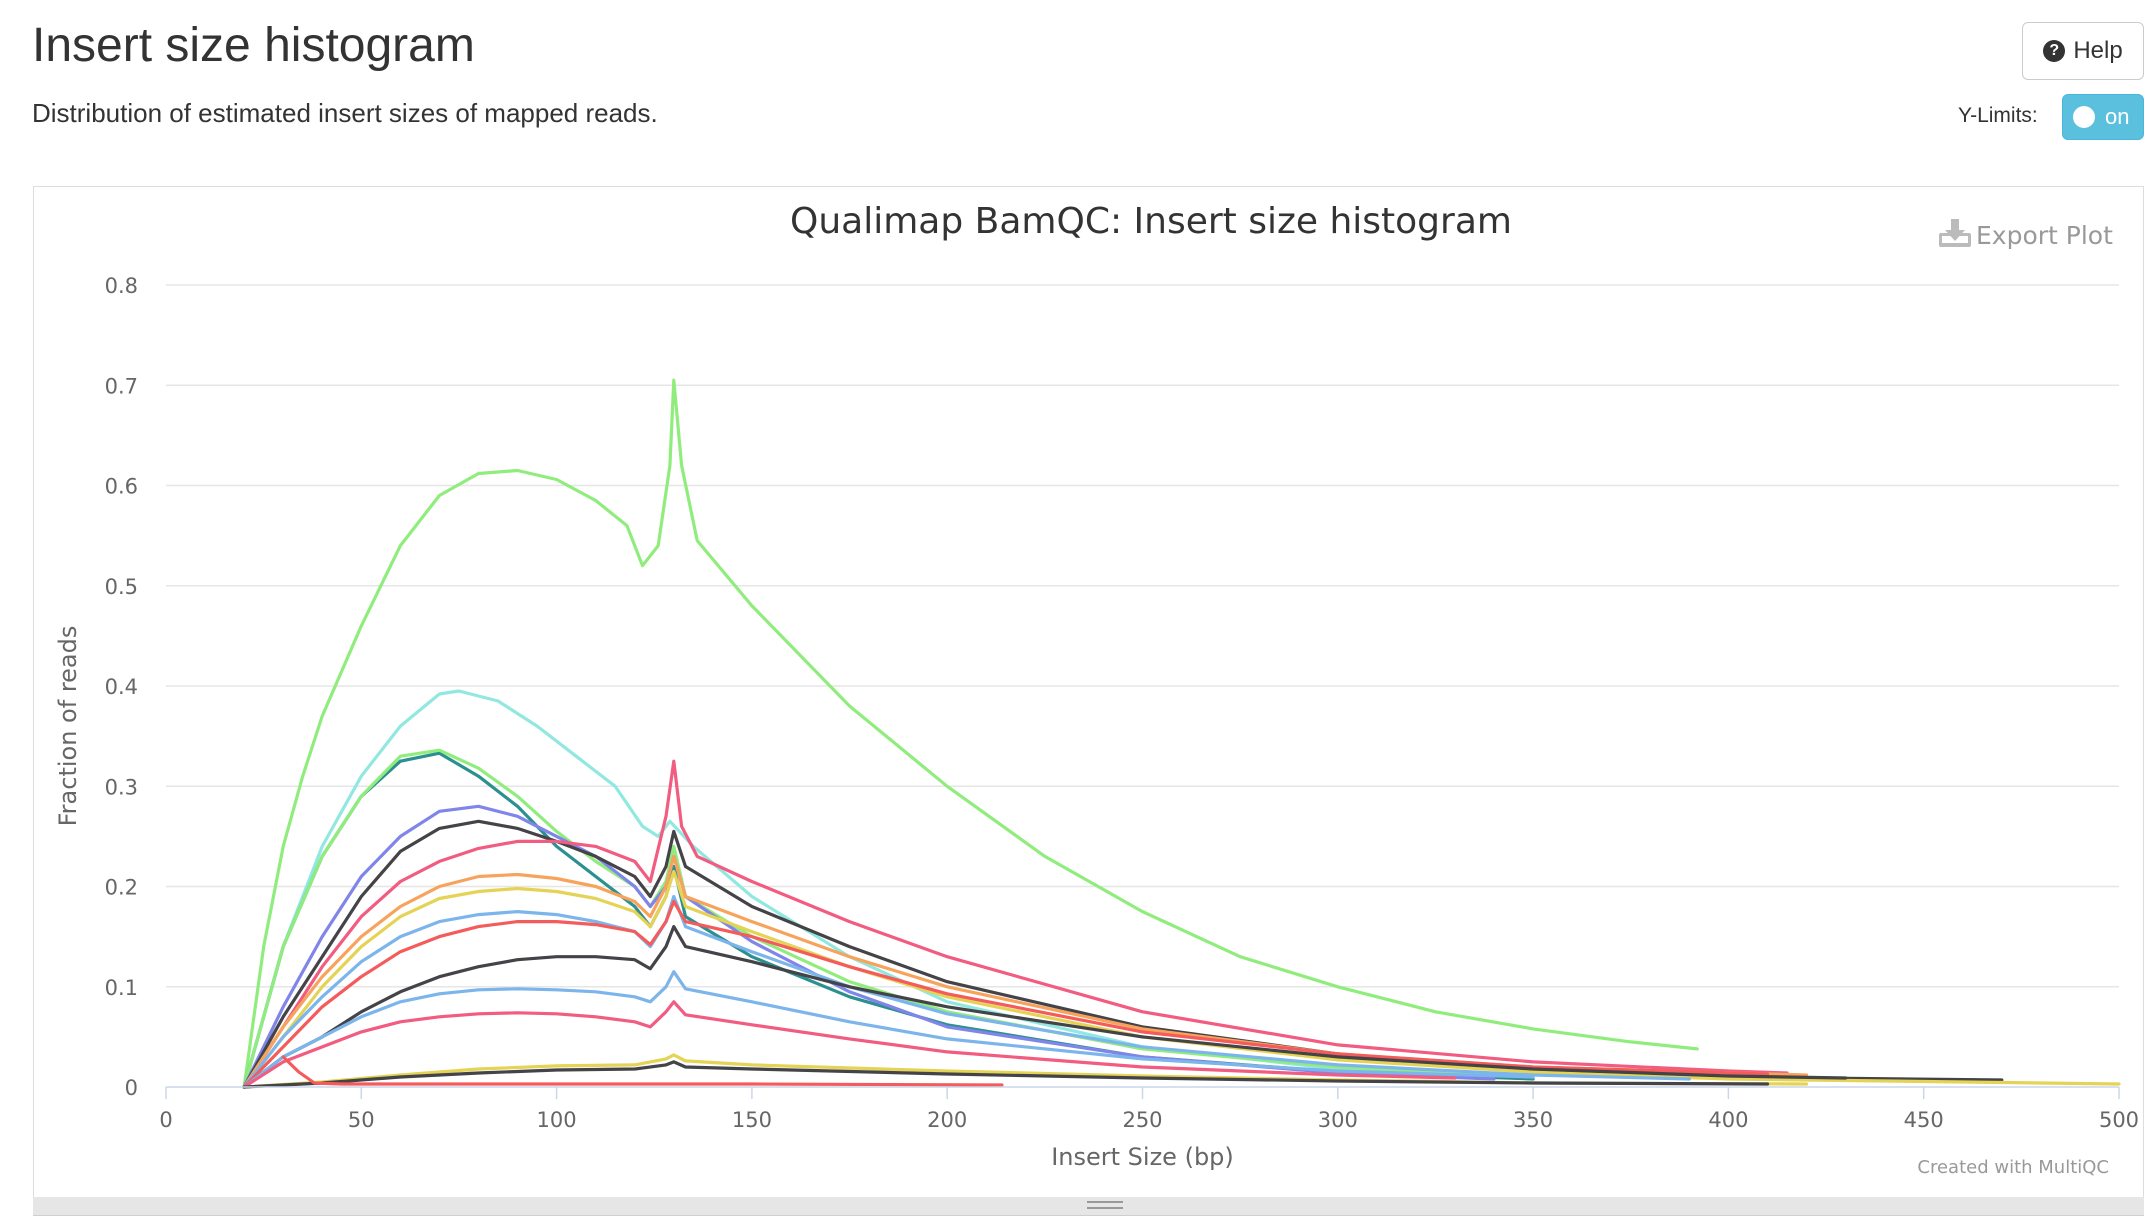 The height and width of the screenshot is (1226, 2154). Describe the element at coordinates (2098, 50) in the screenshot. I see `help-label: Help` at that location.